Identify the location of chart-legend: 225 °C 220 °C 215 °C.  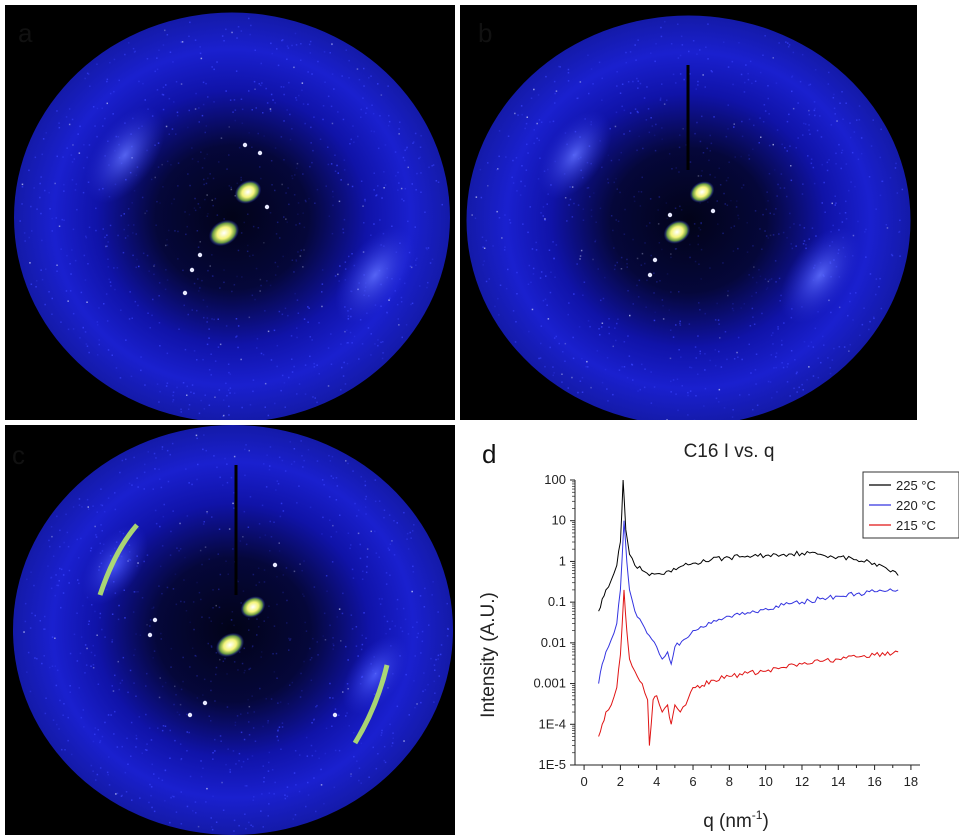
(910, 505).